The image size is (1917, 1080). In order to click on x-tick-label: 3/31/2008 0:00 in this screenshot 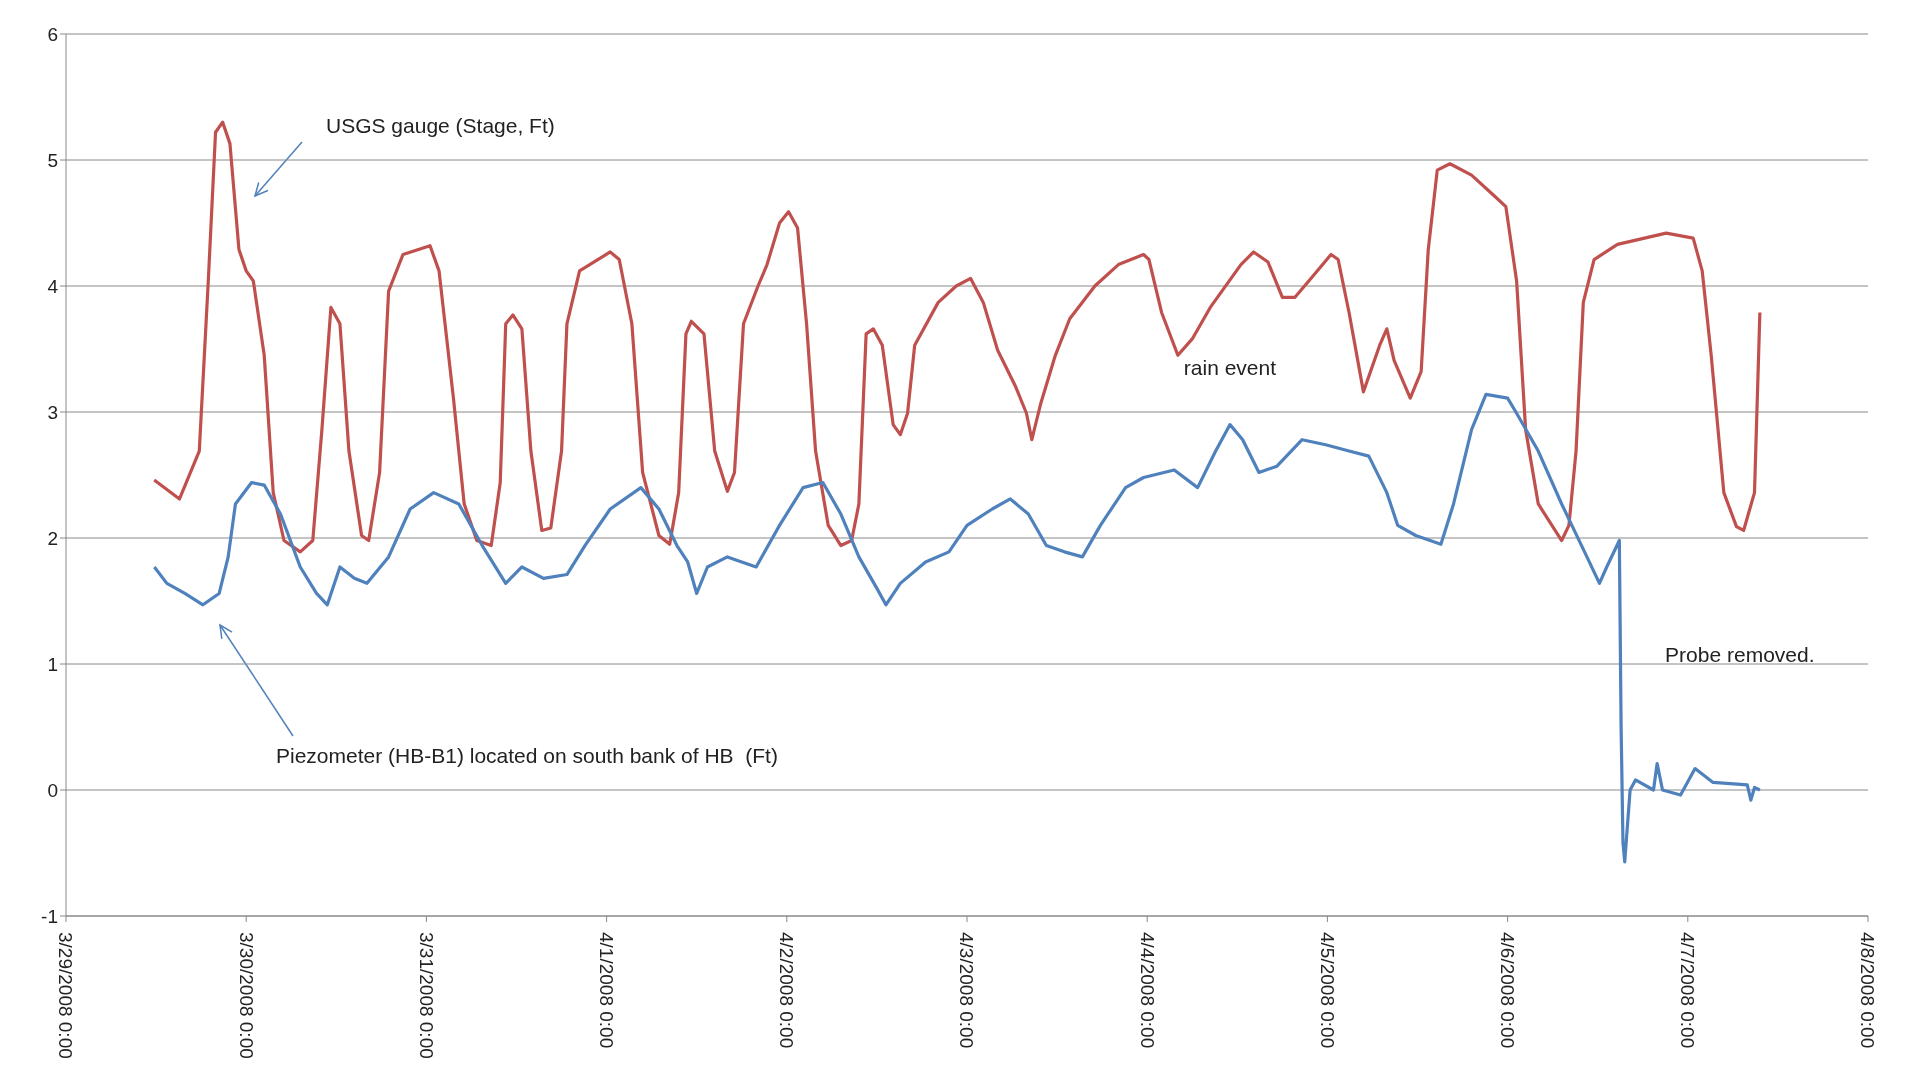, I will do `click(426, 995)`.